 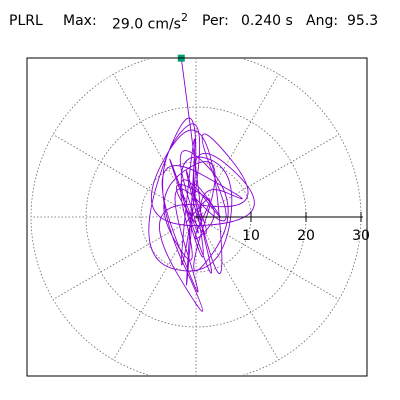 I want to click on angle-label: Ang:, so click(x=322, y=21).